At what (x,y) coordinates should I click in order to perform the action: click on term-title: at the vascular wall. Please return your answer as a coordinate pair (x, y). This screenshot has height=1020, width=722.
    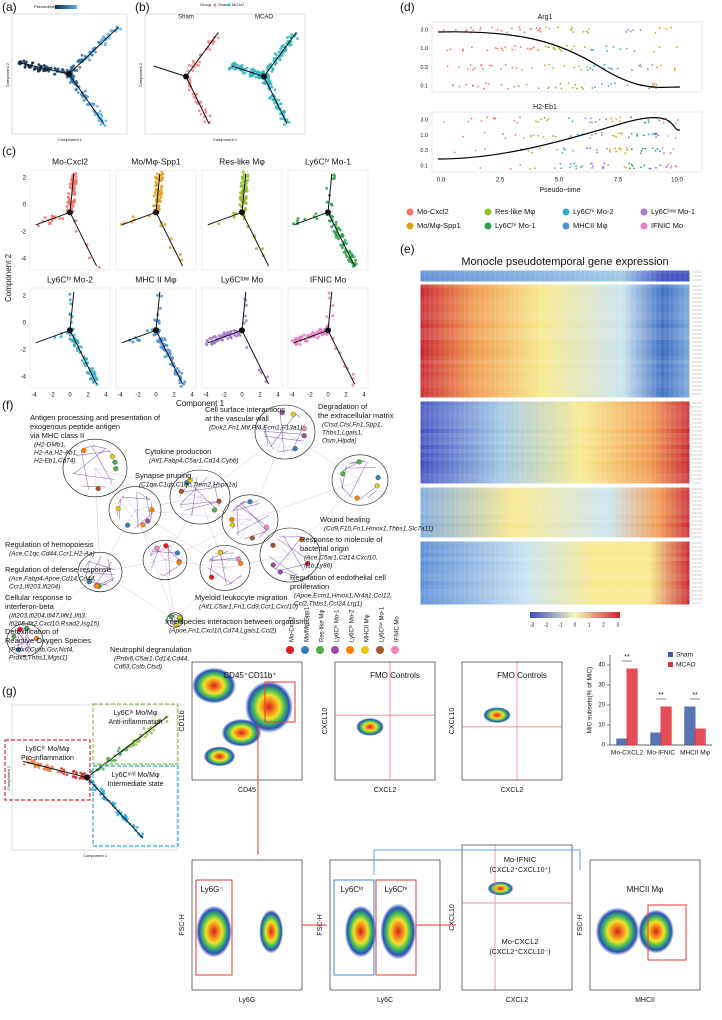
    Looking at the image, I should click on (237, 418).